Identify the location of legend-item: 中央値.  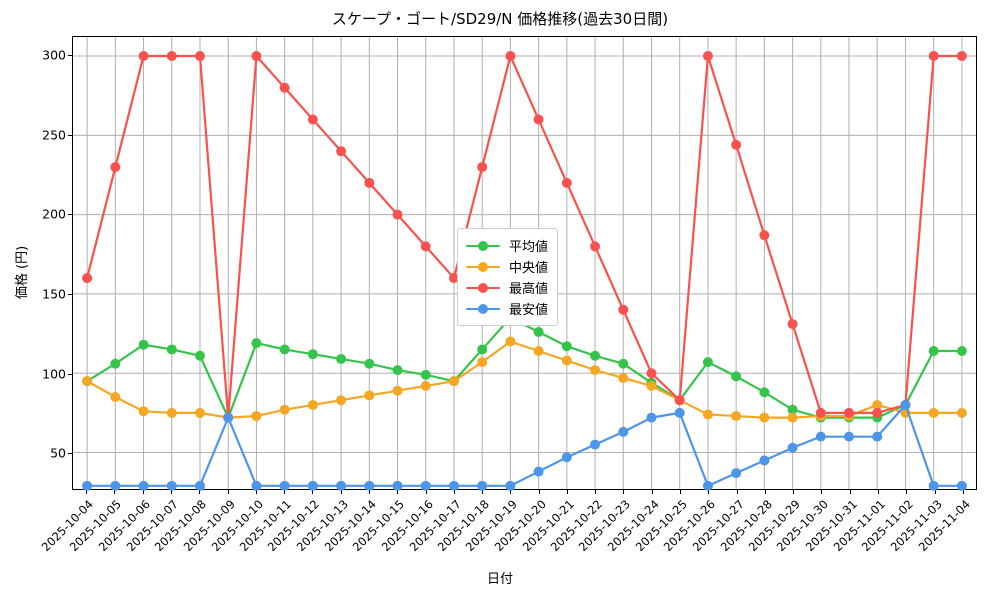
(507, 266).